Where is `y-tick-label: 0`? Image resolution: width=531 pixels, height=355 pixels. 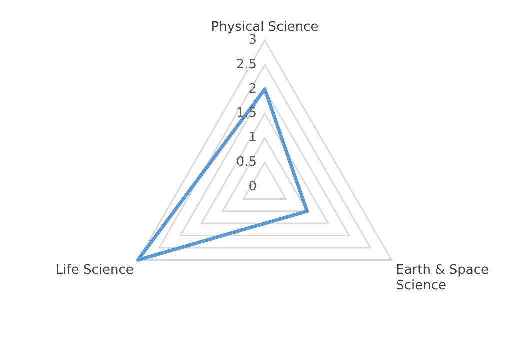
y-tick-label: 0 is located at coordinates (252, 186).